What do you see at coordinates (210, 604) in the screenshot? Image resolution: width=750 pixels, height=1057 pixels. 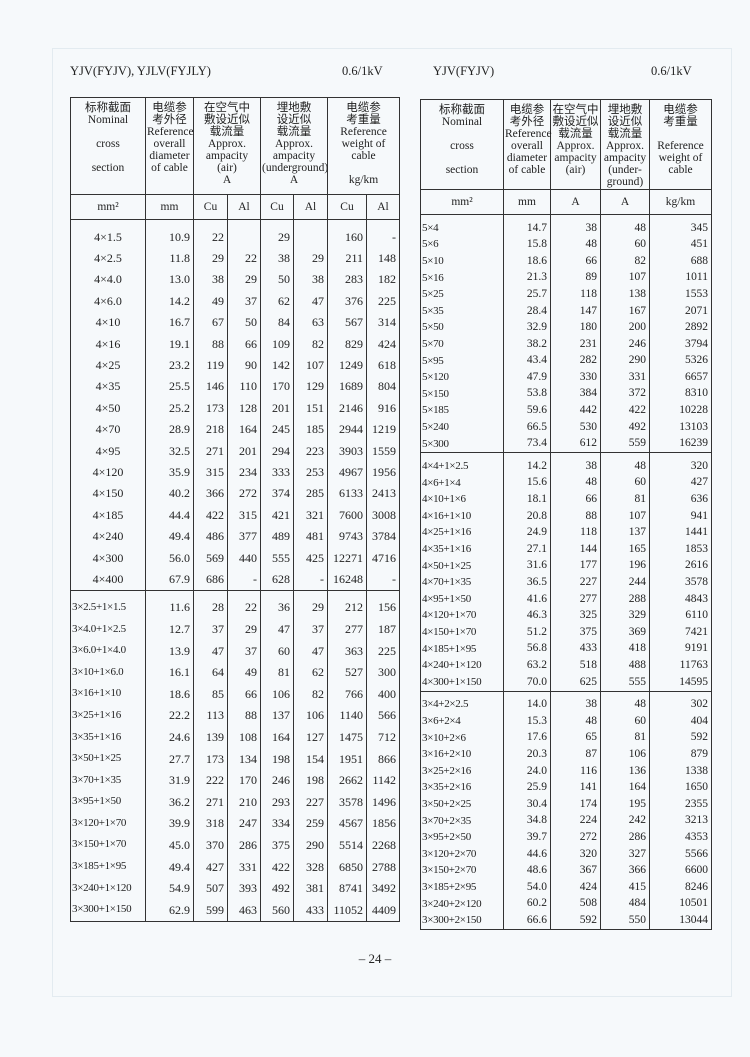 I see `value-cell: 28` at bounding box center [210, 604].